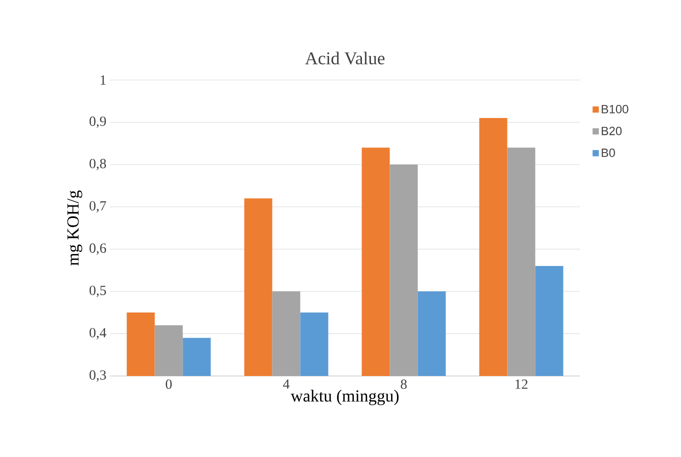  What do you see at coordinates (615, 109) in the screenshot?
I see `legend-label: B100` at bounding box center [615, 109].